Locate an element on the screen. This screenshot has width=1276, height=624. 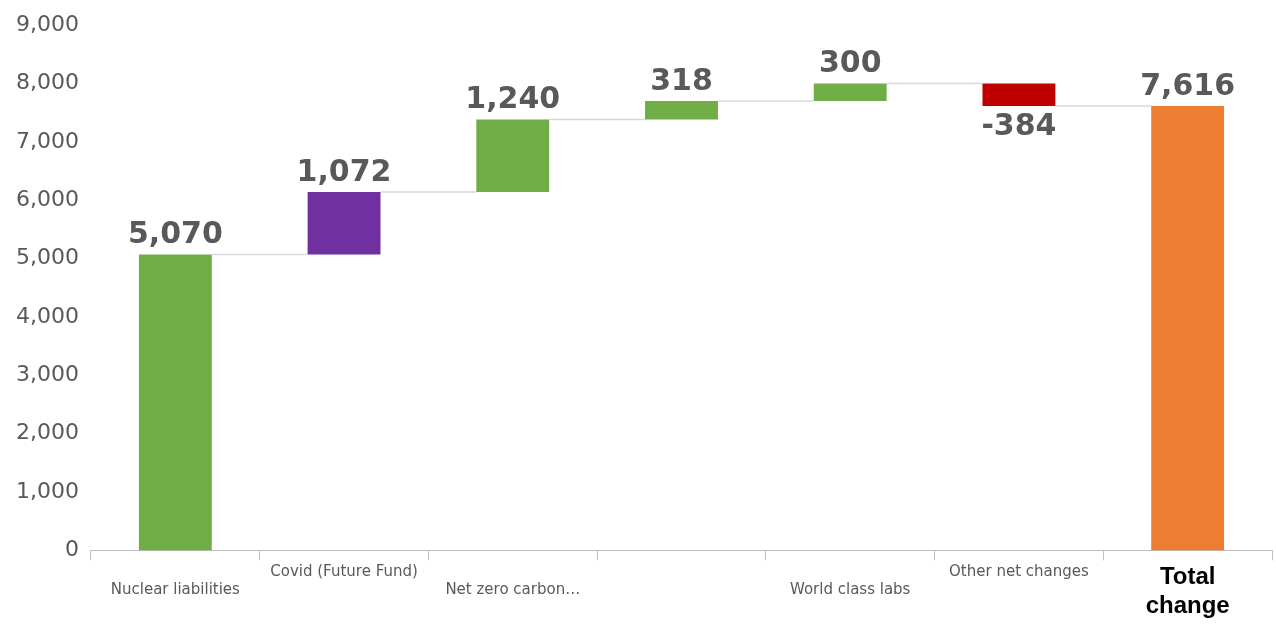
data-label: 5,070 is located at coordinates (175, 233).